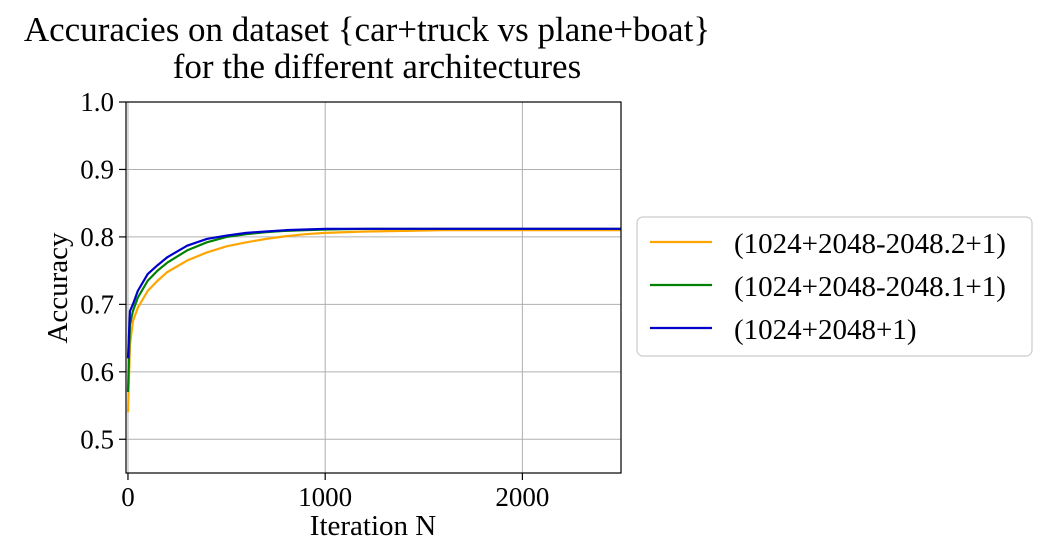 The image size is (1042, 551). What do you see at coordinates (522, 497) in the screenshot?
I see `x-tick-label: 2000` at bounding box center [522, 497].